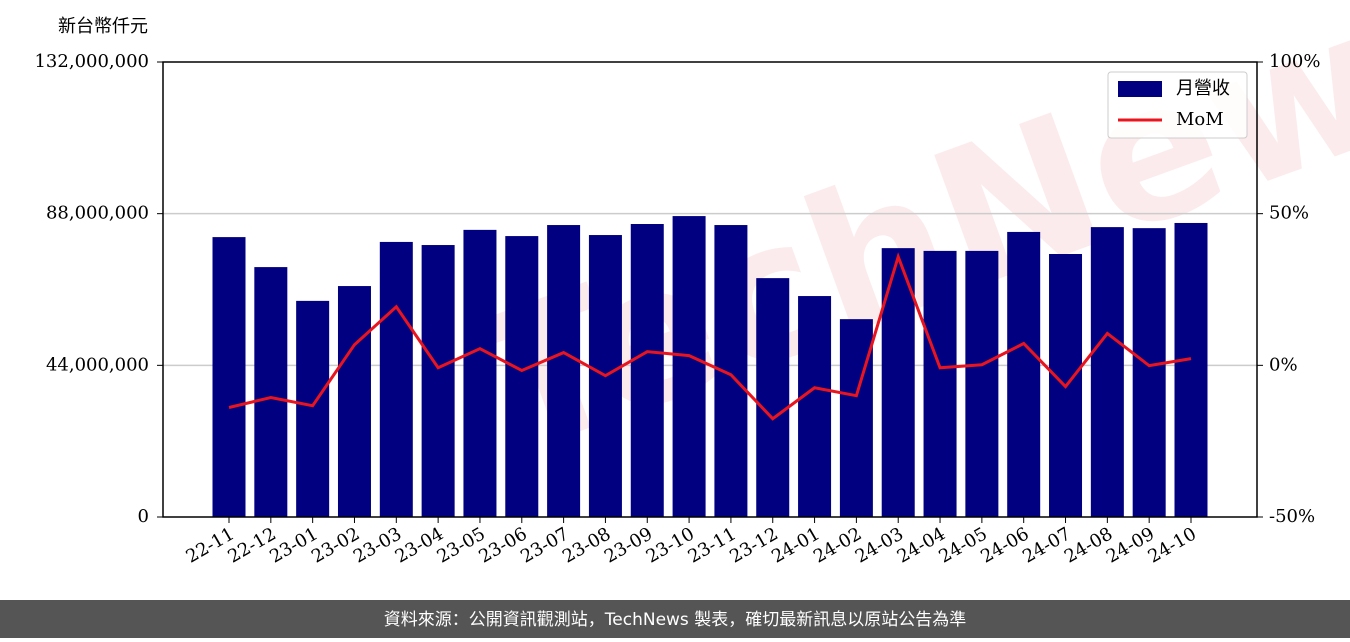 Image resolution: width=1350 pixels, height=642 pixels. Describe the element at coordinates (1172, 545) in the screenshot. I see `x-tick-label: 24-10` at that location.